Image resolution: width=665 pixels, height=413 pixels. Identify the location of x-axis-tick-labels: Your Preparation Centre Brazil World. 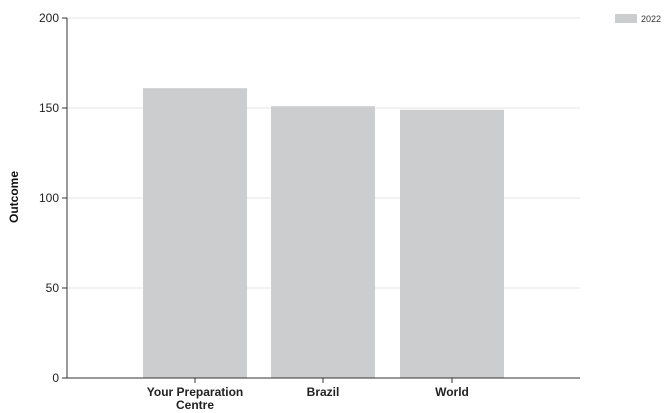
(308, 395).